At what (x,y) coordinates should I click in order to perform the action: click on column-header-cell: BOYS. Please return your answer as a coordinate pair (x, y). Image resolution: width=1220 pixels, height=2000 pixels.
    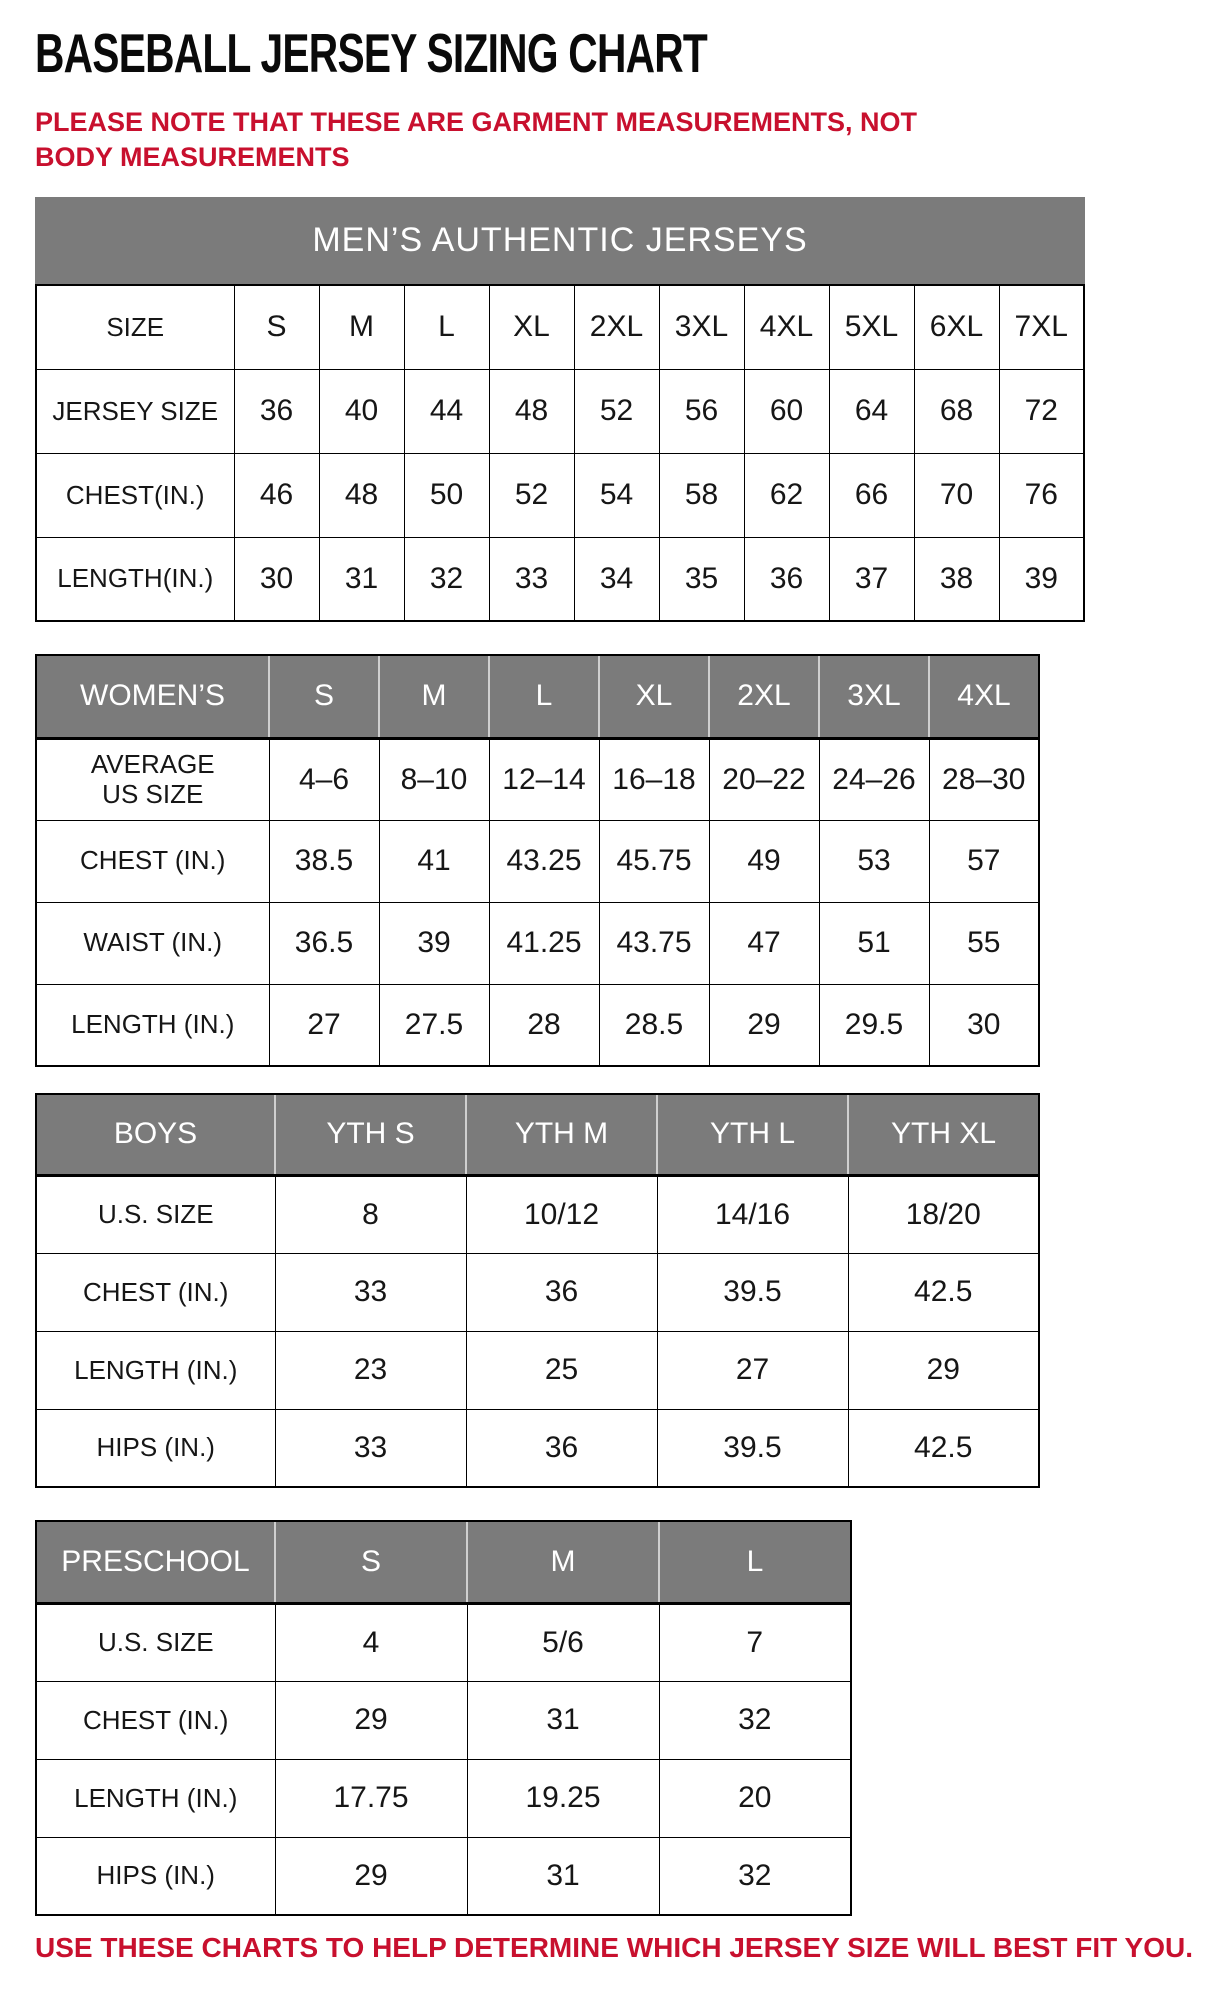
    Looking at the image, I should click on (155, 1135).